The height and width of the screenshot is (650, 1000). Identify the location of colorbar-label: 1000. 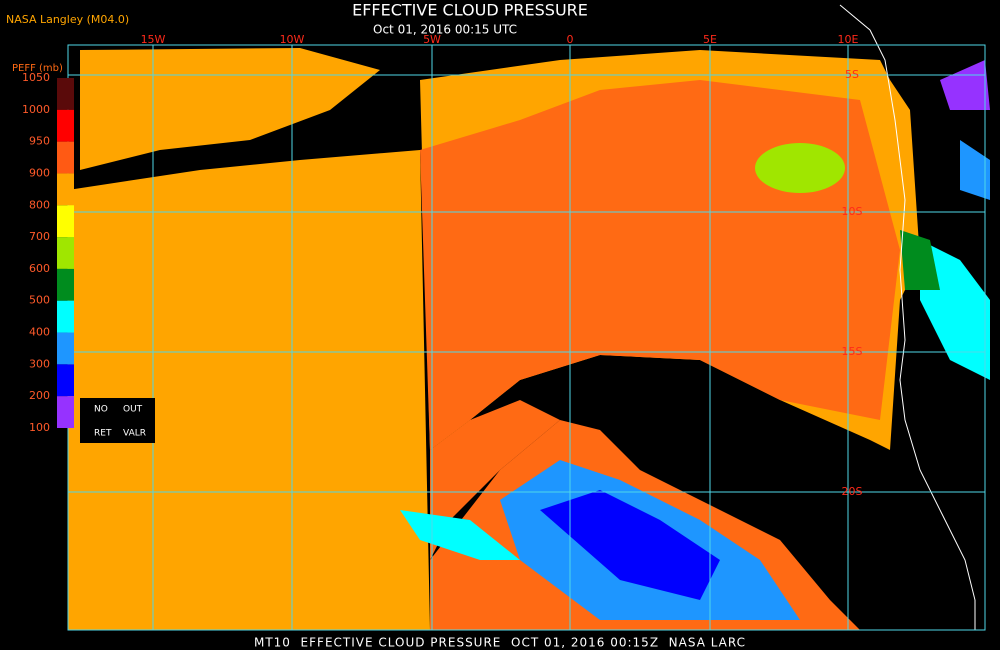
(36, 109).